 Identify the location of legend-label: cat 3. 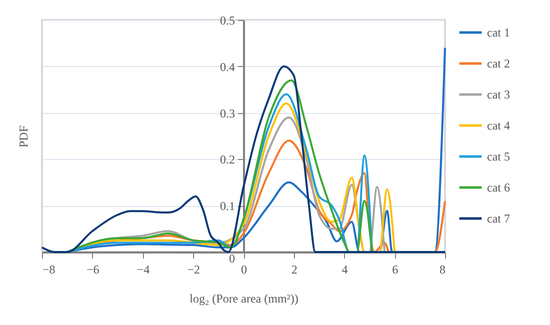
(498, 95).